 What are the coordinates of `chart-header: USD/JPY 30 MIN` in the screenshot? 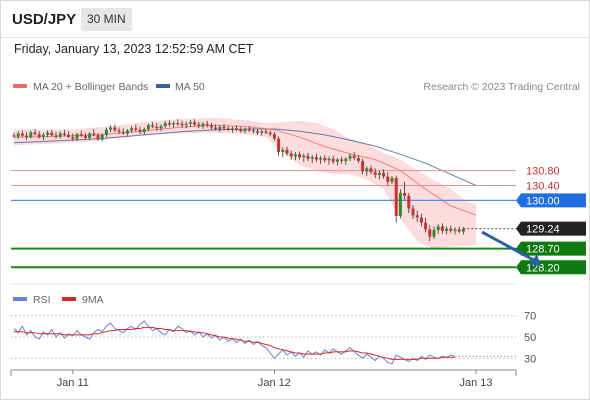 It's located at (295, 19).